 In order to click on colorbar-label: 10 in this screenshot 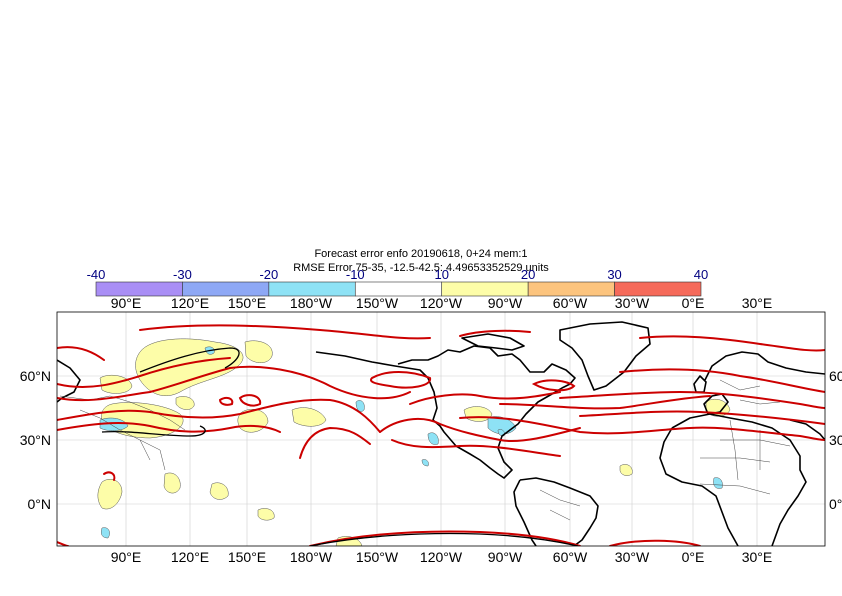, I will do `click(441, 274)`.